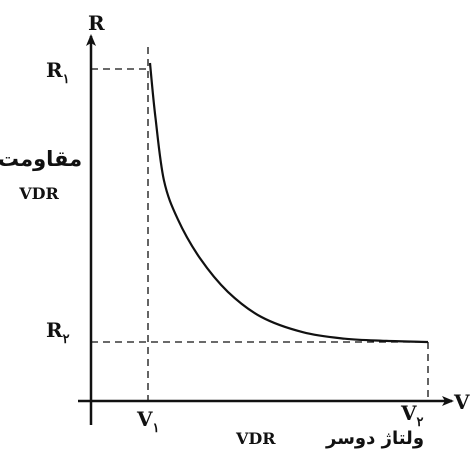  What do you see at coordinates (461, 402) in the screenshot?
I see `x-axis-letter: V` at bounding box center [461, 402].